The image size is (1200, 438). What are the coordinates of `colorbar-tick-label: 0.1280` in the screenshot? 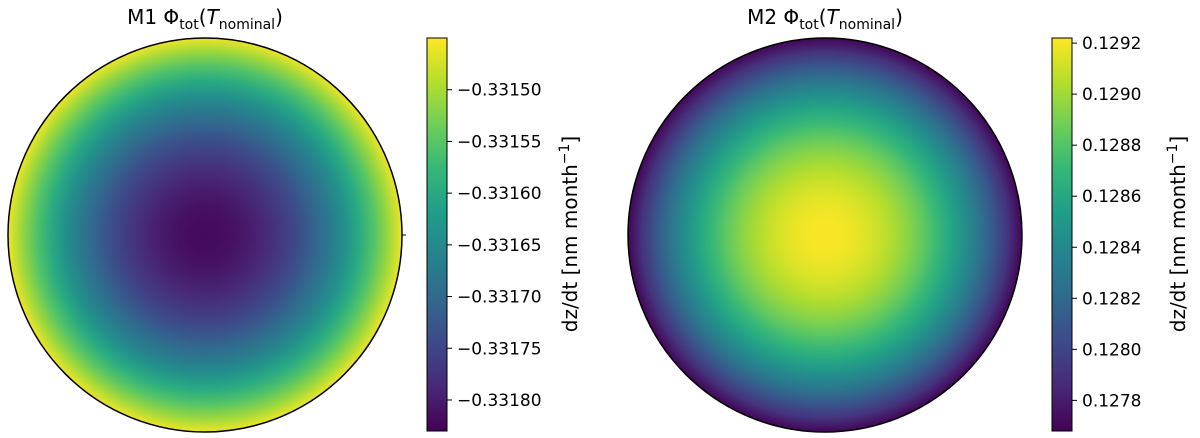 It's located at (1111, 350).